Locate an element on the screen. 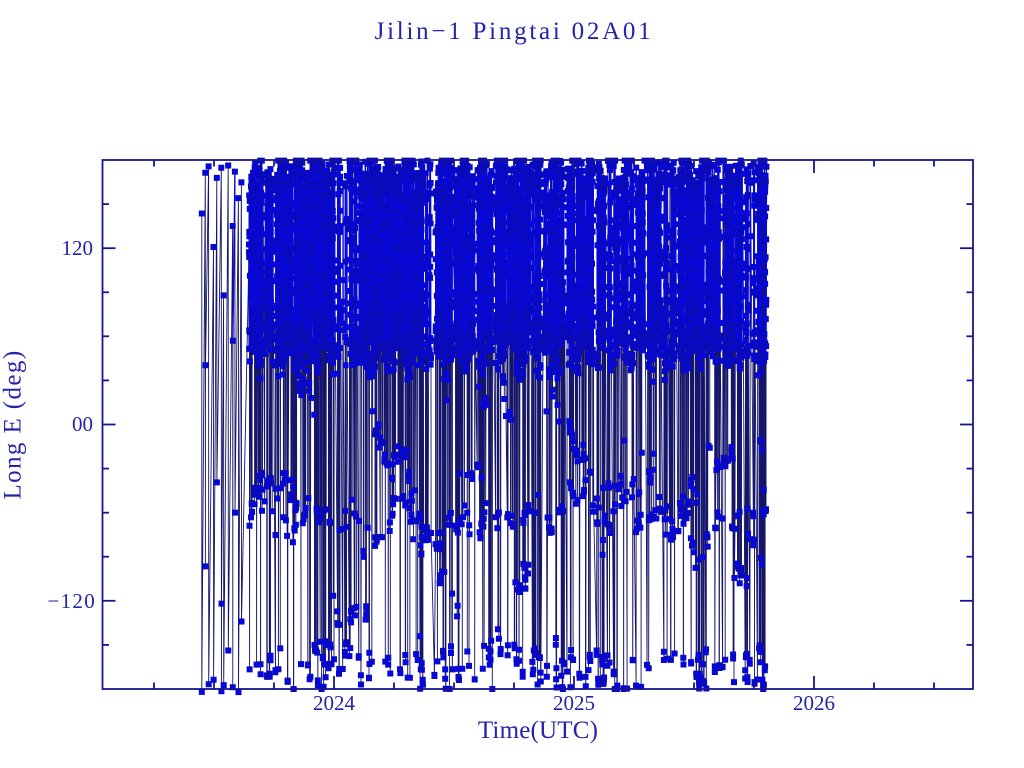 The height and width of the screenshot is (768, 1024). svg-text: Time(UTC) is located at coordinates (538, 730).